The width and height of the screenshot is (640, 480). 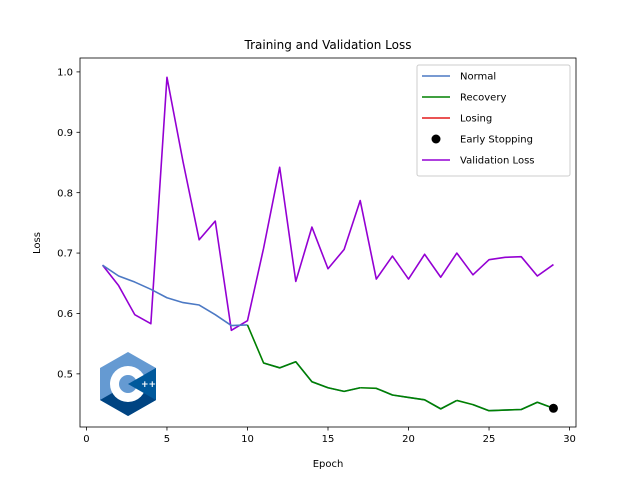 What do you see at coordinates (167, 439) in the screenshot?
I see `x-tick-label: 5` at bounding box center [167, 439].